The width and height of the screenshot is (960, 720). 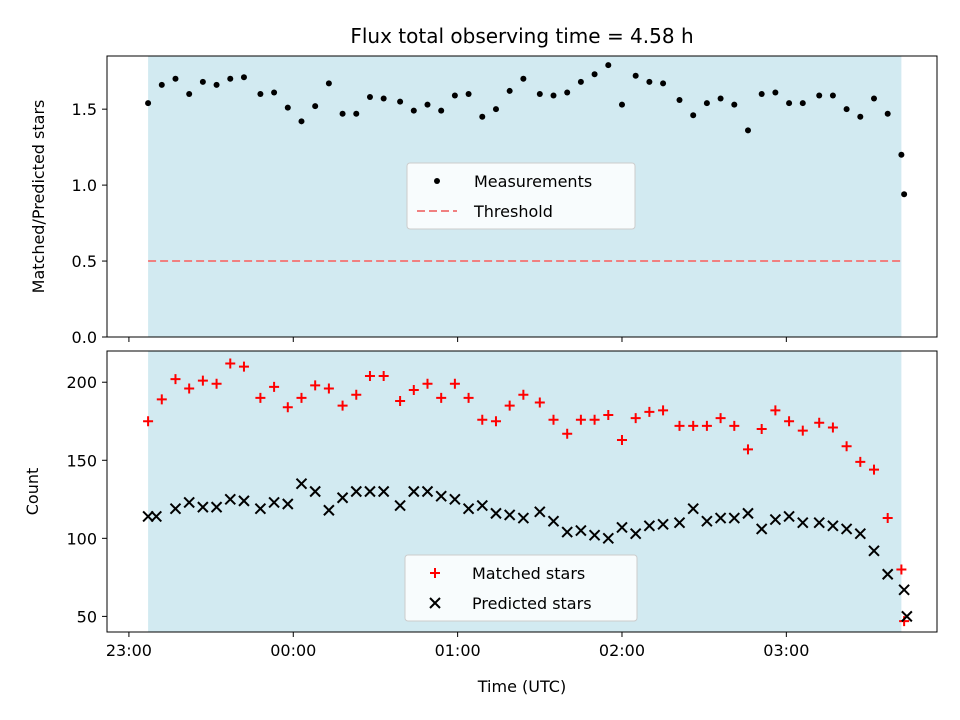 I want to click on series-measurements, so click(x=525, y=110).